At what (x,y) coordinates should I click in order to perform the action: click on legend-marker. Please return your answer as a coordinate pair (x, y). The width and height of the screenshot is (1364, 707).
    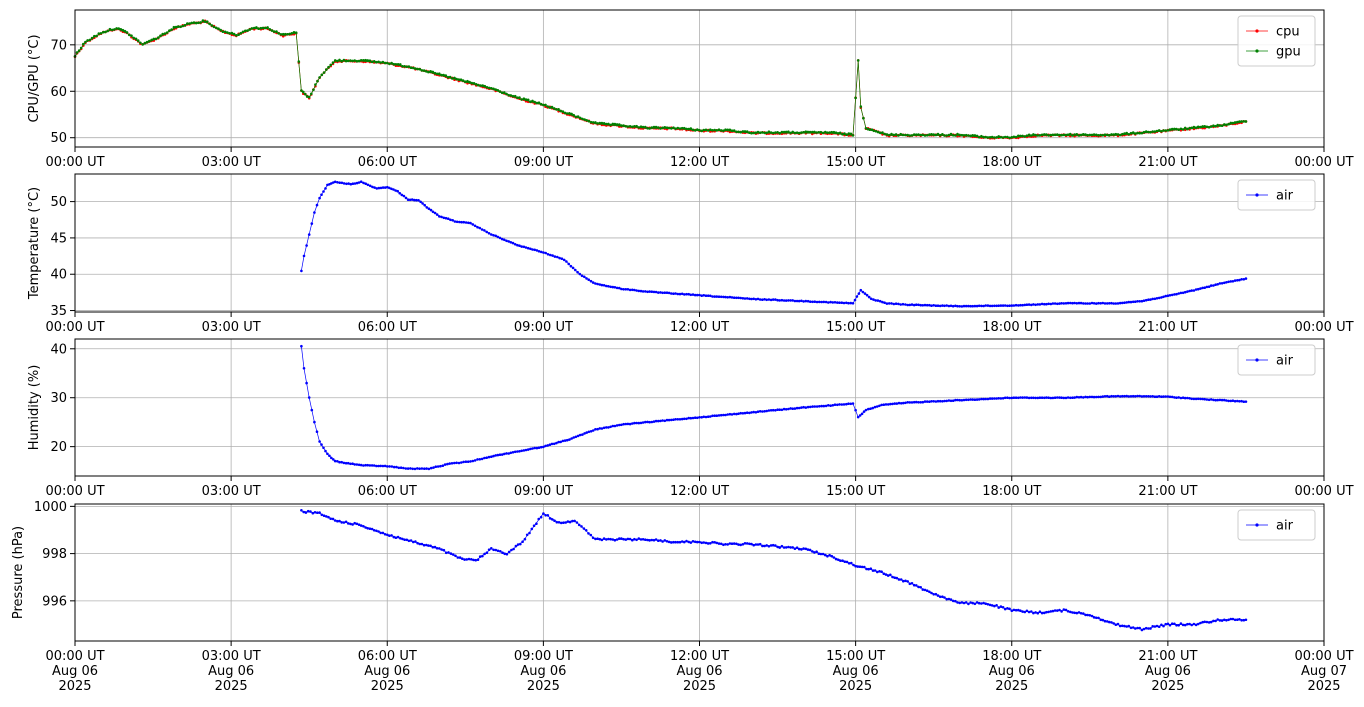
    Looking at the image, I should click on (1257, 525).